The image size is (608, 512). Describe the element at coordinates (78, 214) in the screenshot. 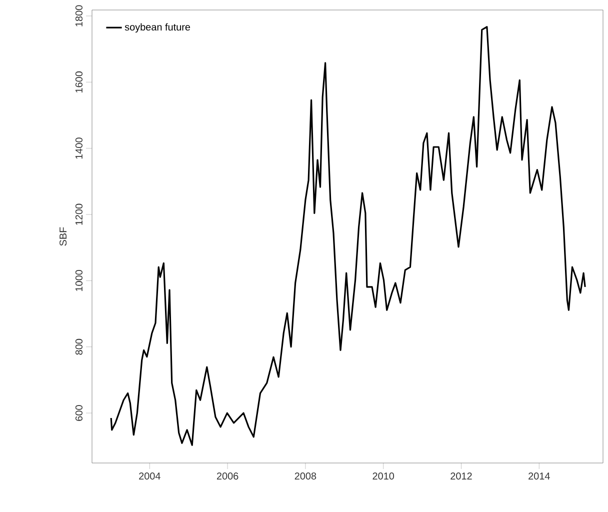

I see `y-tick-label: 1200` at that location.